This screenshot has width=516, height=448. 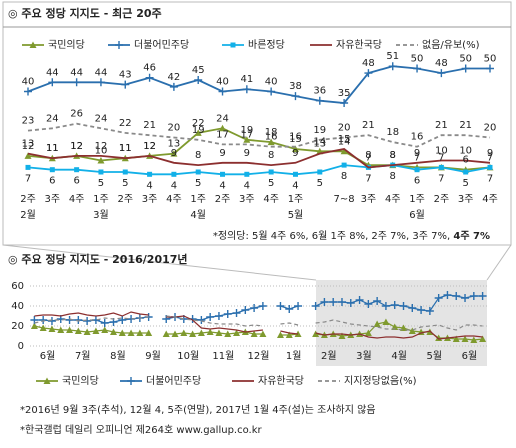 I want to click on y-tick-label: 0, so click(x=21, y=346).